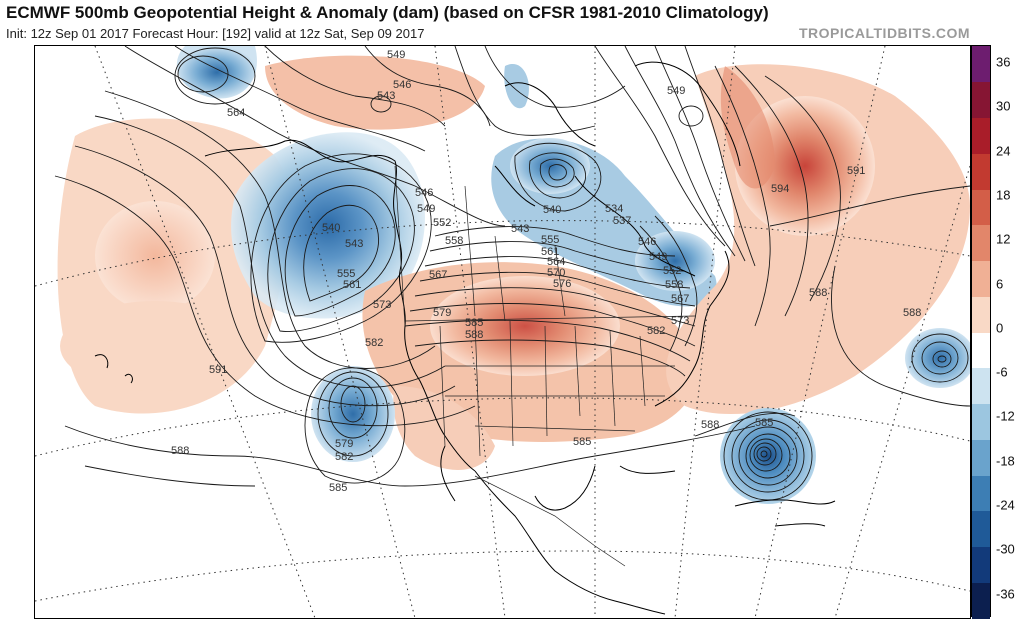  Describe the element at coordinates (1002, 372) in the screenshot. I see `colorbar-tick-label: -6` at that location.